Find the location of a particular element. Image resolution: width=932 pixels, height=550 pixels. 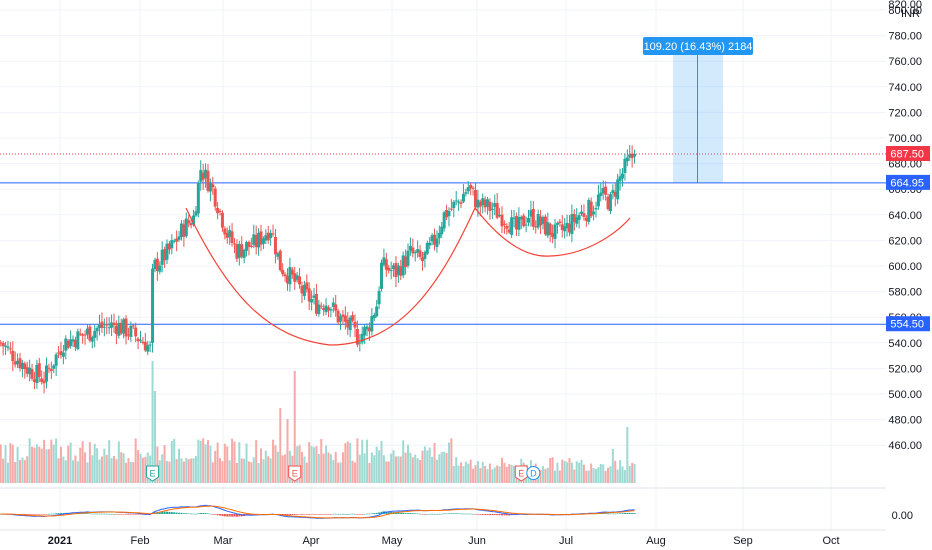

time-tick-label: Aug is located at coordinates (656, 541).